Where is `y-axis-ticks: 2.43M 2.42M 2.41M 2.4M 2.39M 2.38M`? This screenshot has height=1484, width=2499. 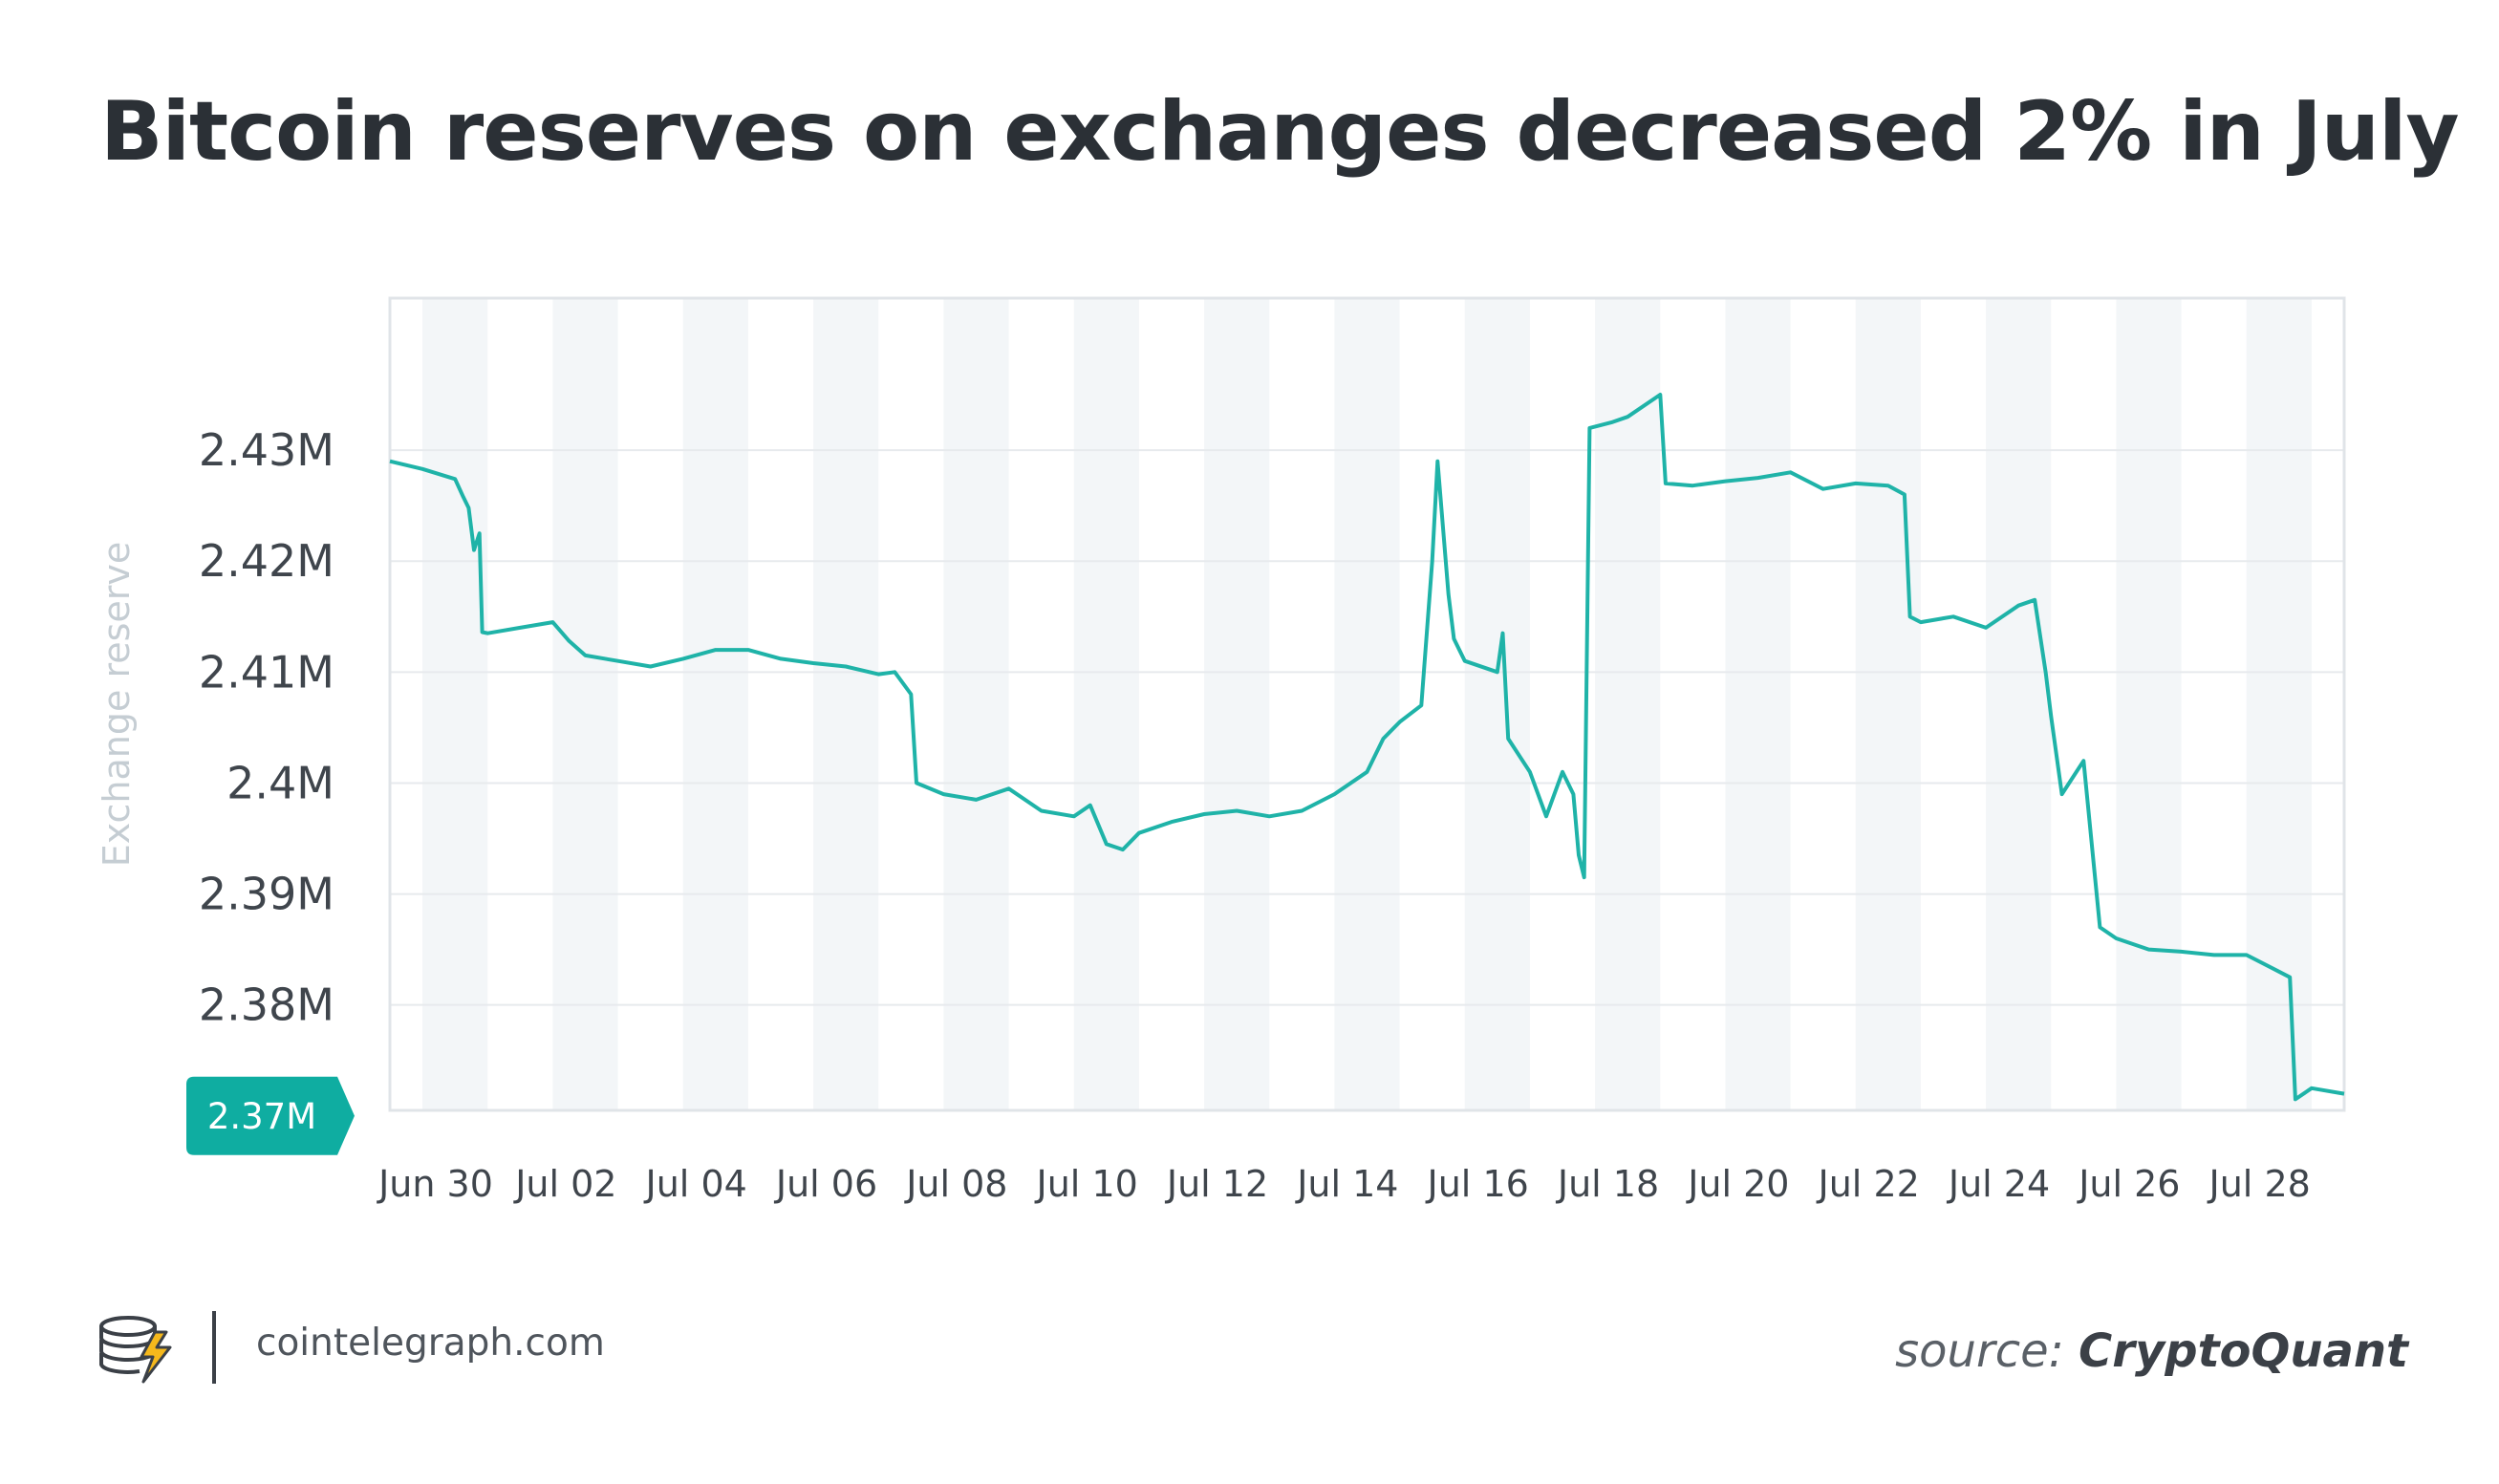 y-axis-ticks: 2.43M 2.42M 2.41M 2.4M 2.39M 2.38M is located at coordinates (267, 728).